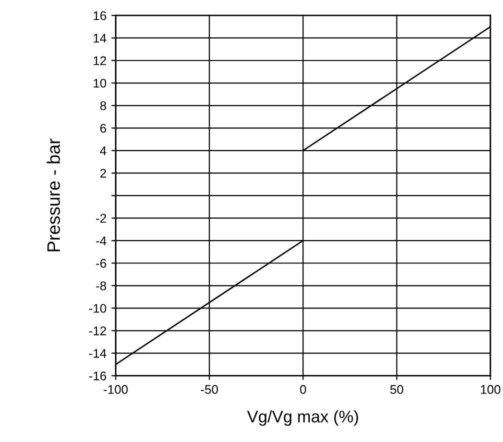 The height and width of the screenshot is (442, 503). I want to click on y-tick-label: -4, so click(101, 241).